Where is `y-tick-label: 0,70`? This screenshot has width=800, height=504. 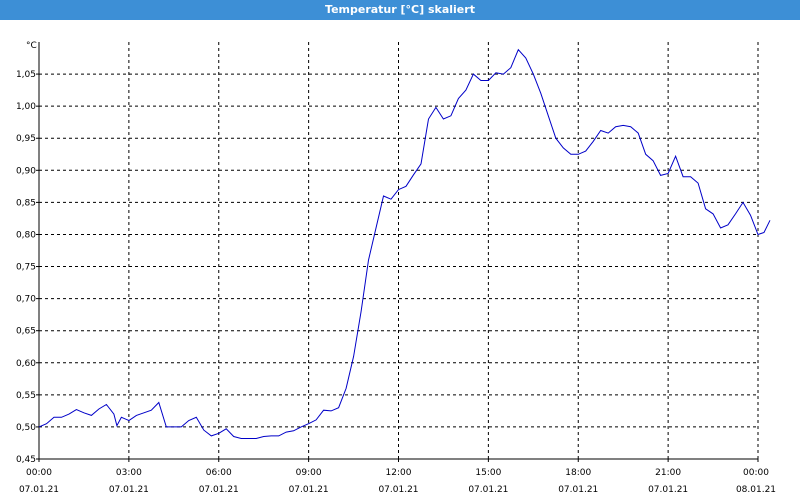 y-tick-label: 0,70 is located at coordinates (26, 300).